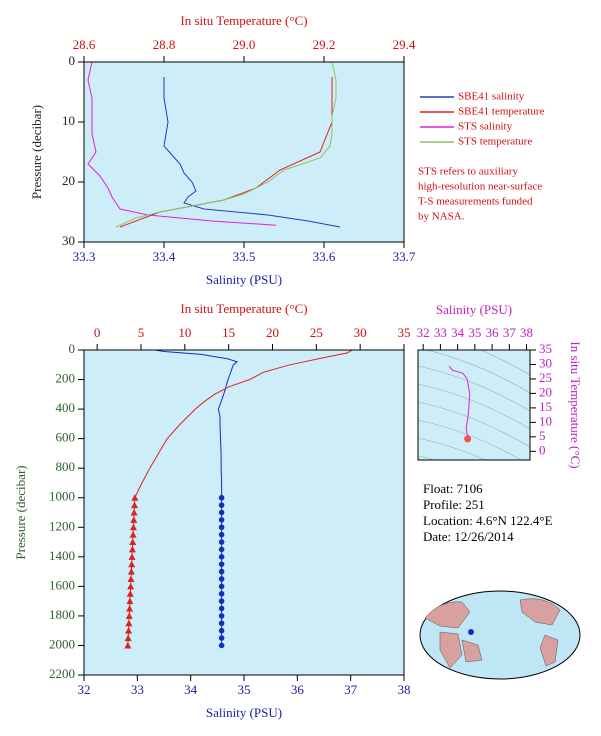 Image resolution: width=601 pixels, height=736 pixels. Describe the element at coordinates (485, 127) in the screenshot. I see `legend-label: STS salinity` at that location.